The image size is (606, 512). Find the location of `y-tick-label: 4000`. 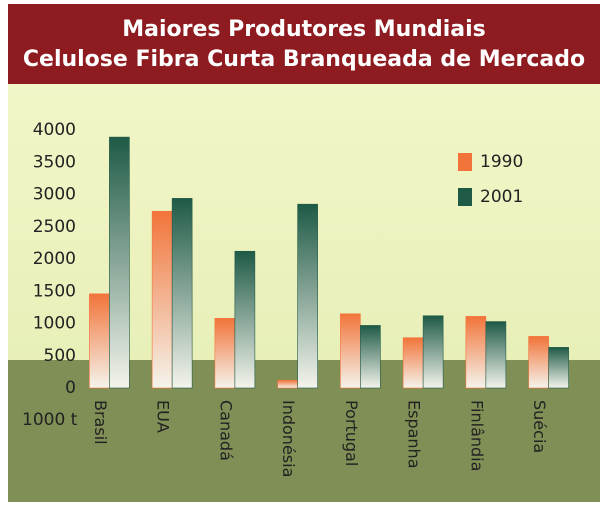

y-tick-label: 4000 is located at coordinates (54, 130).